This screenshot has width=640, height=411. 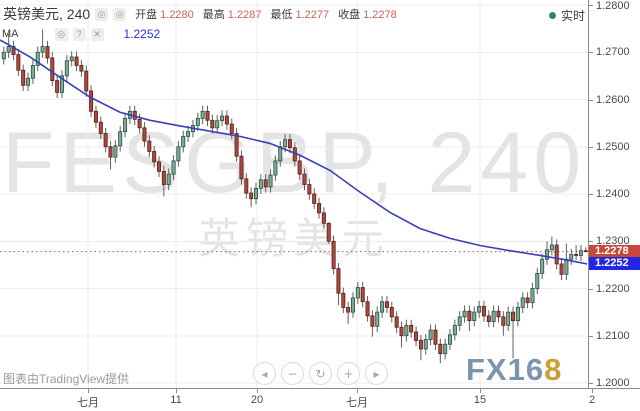 I want to click on high-label: 最高, so click(x=213, y=15).